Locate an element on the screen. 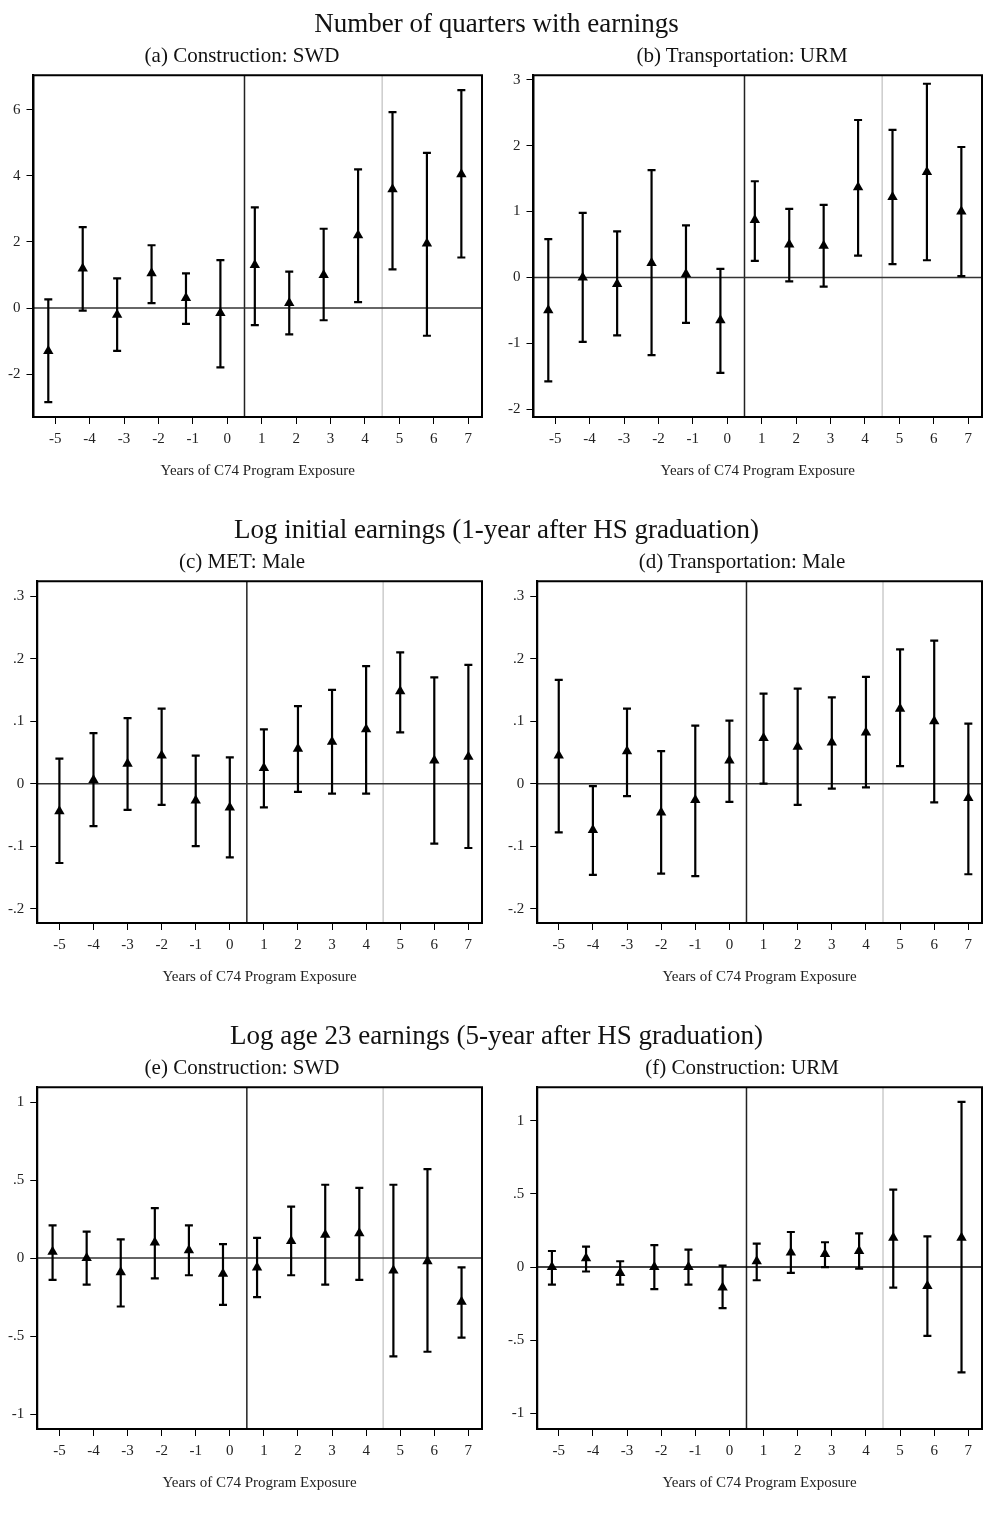 The height and width of the screenshot is (1524, 993). chart-subtitle: (c) MET: Male is located at coordinates (242, 561).